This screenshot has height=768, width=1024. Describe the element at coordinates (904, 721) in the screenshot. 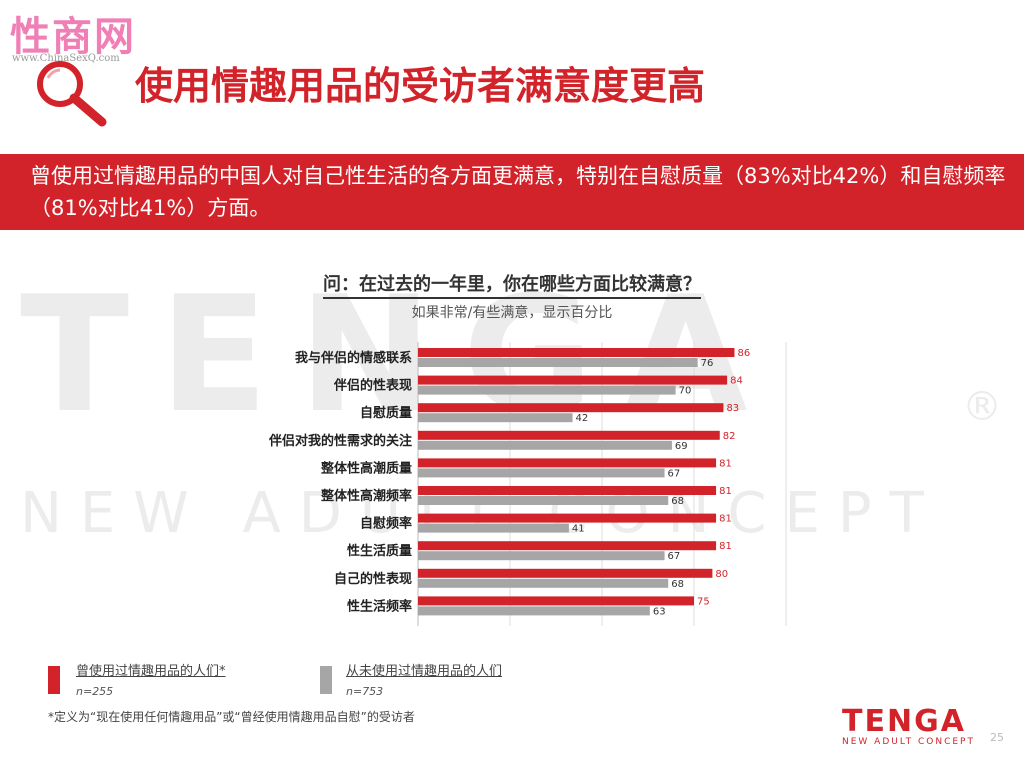

I see `logo-word: TENGA` at that location.